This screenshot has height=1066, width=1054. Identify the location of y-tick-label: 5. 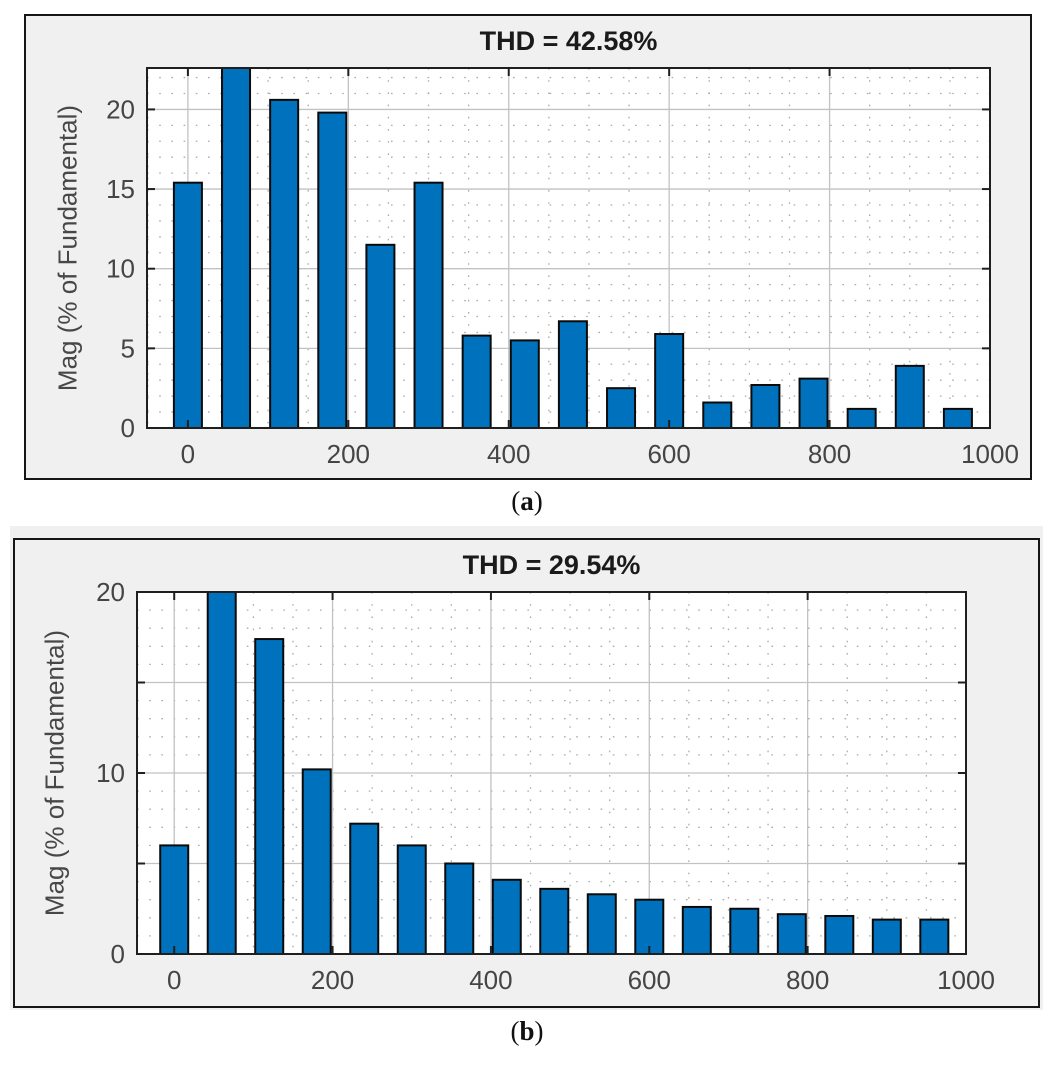
(128, 348).